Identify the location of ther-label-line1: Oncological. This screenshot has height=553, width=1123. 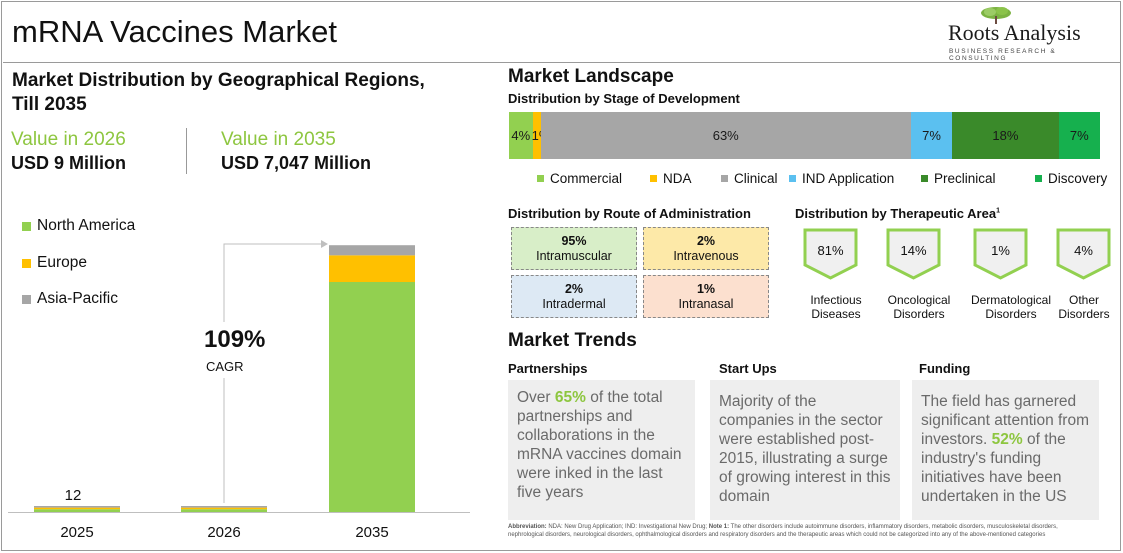
(919, 300).